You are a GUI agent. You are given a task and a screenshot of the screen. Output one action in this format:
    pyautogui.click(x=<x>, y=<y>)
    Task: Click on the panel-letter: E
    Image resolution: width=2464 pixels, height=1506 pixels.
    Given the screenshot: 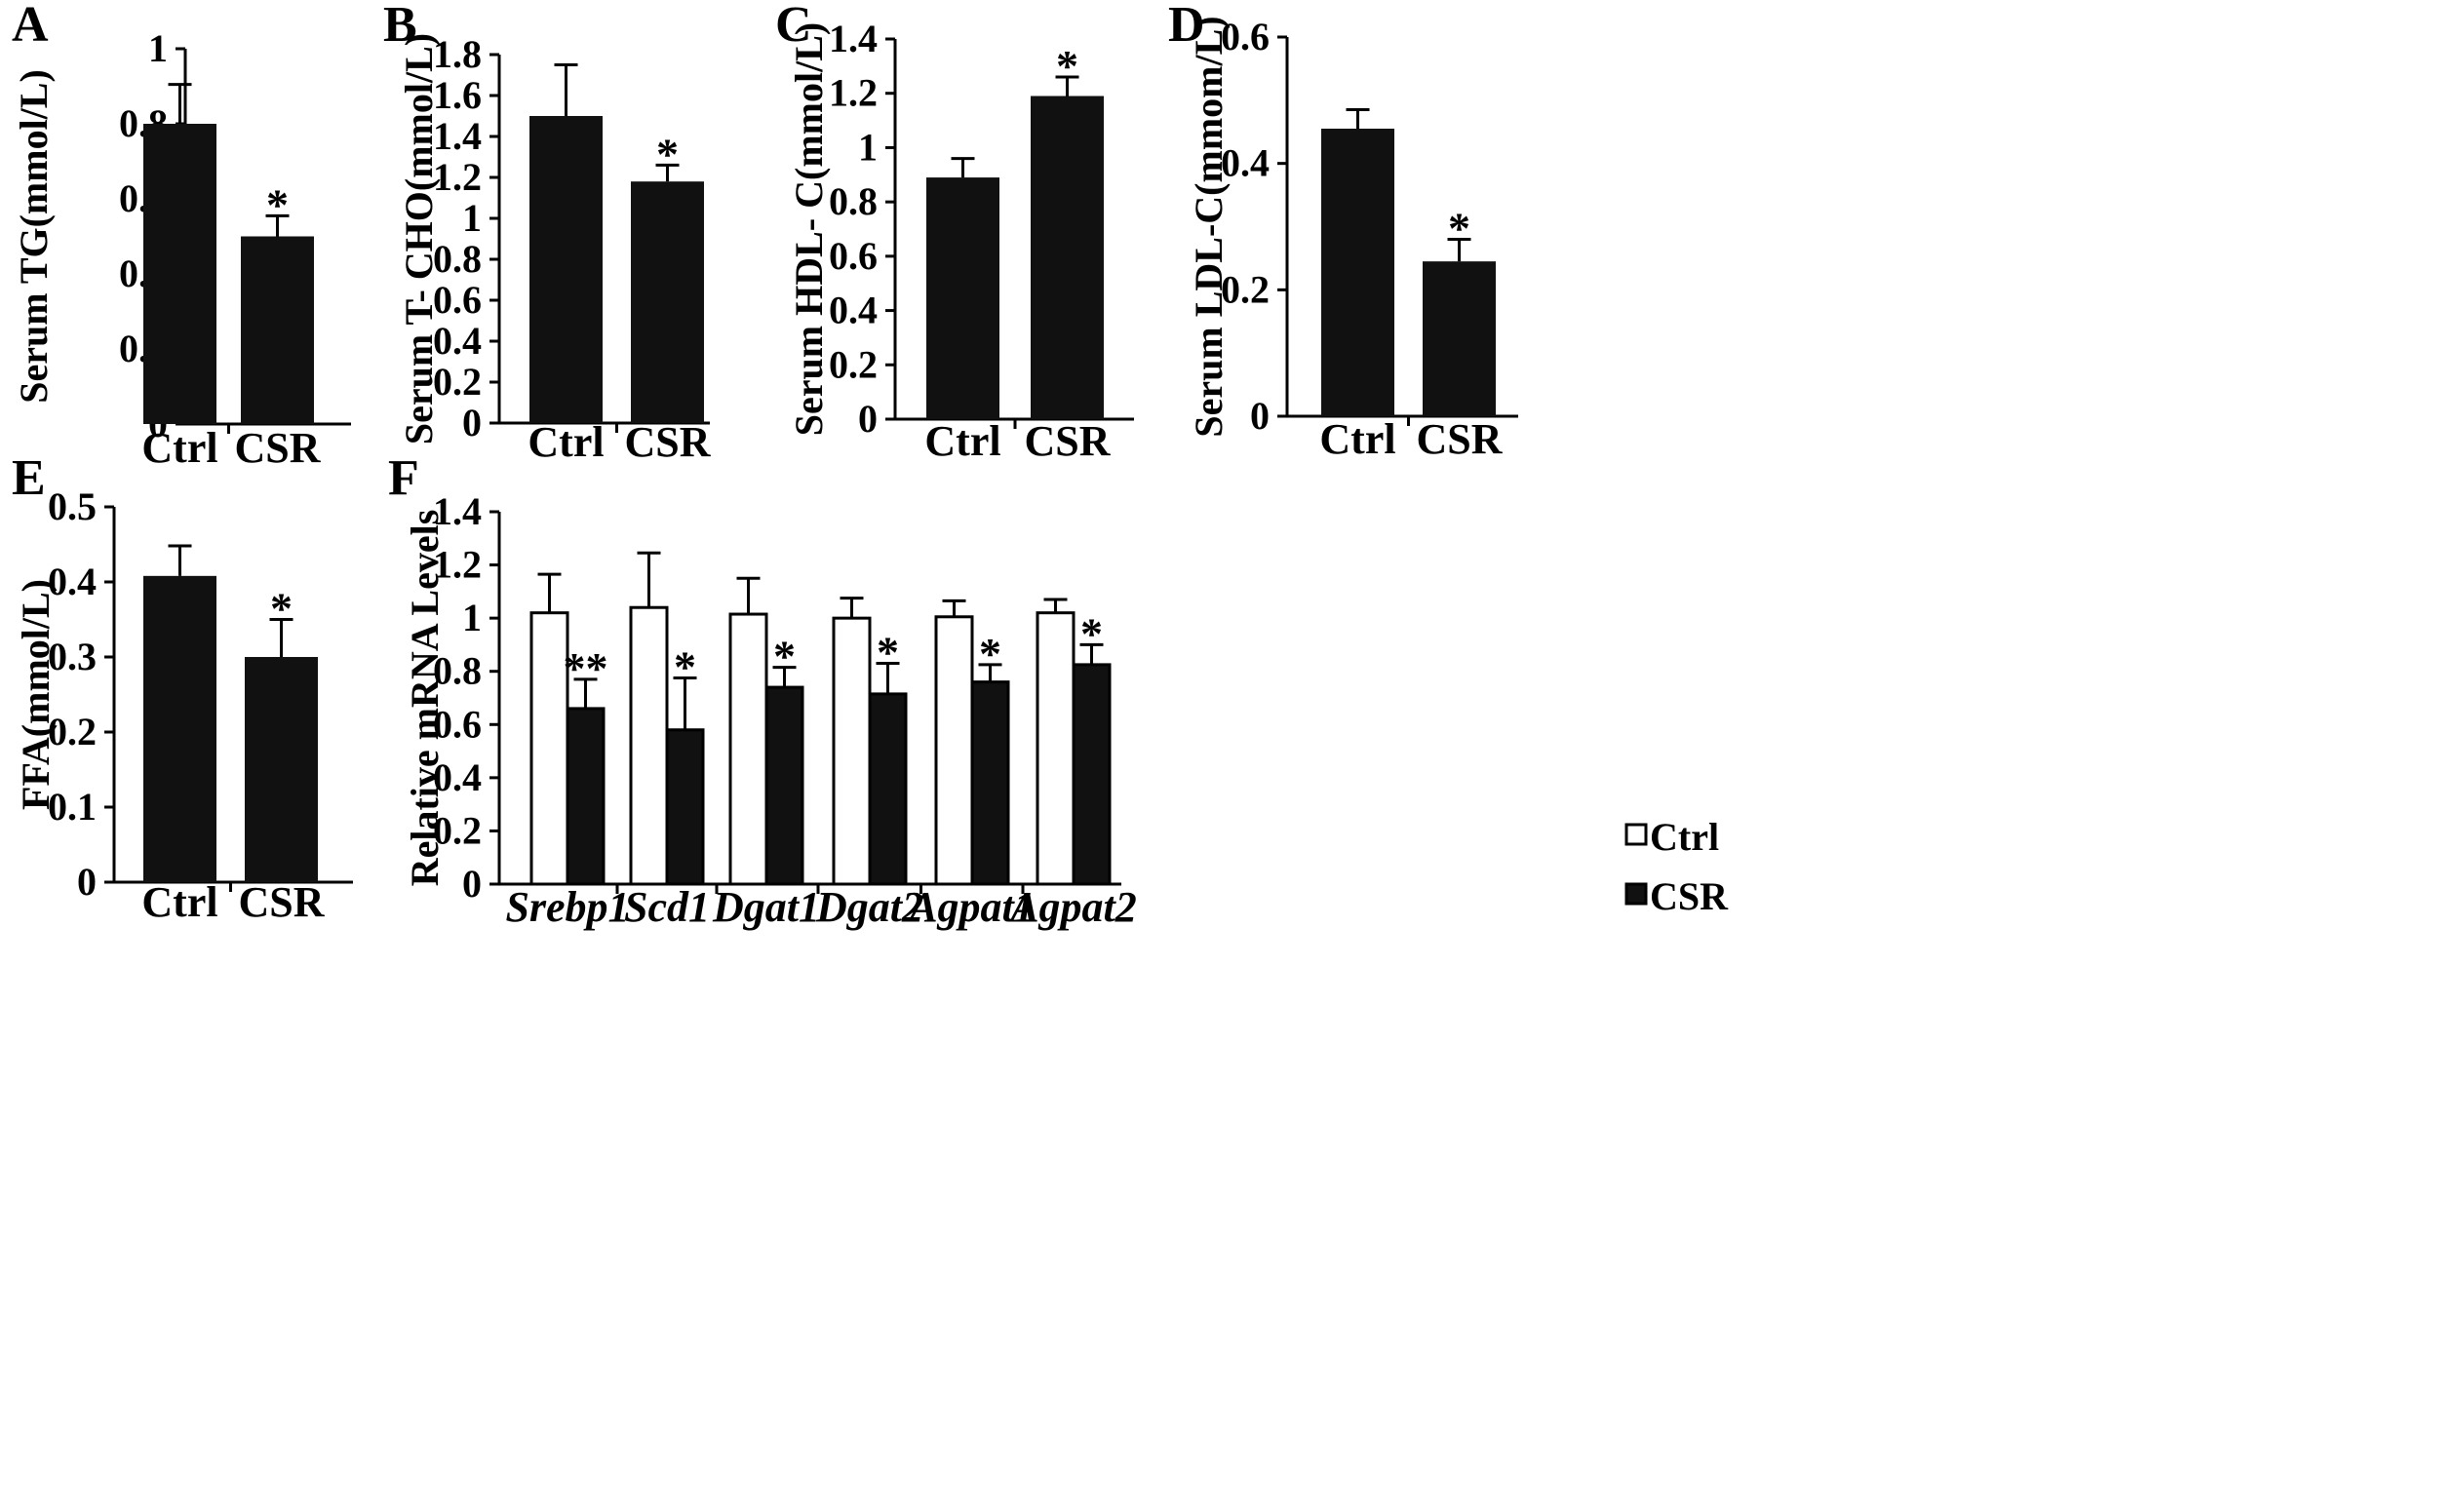 What is the action you would take?
    pyautogui.click(x=29, y=478)
    